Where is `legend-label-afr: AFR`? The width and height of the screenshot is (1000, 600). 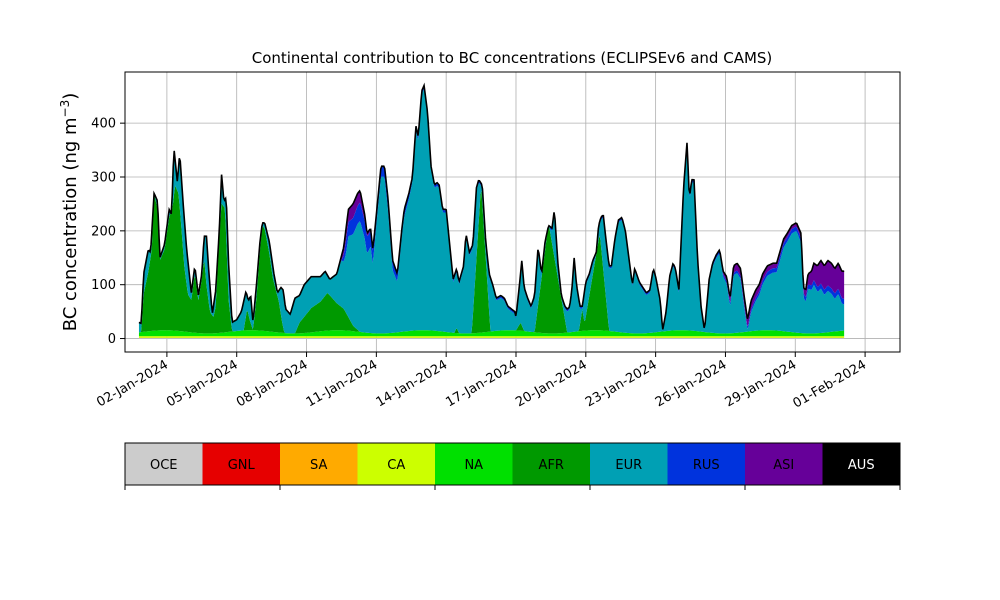
legend-label-afr: AFR is located at coordinates (551, 465).